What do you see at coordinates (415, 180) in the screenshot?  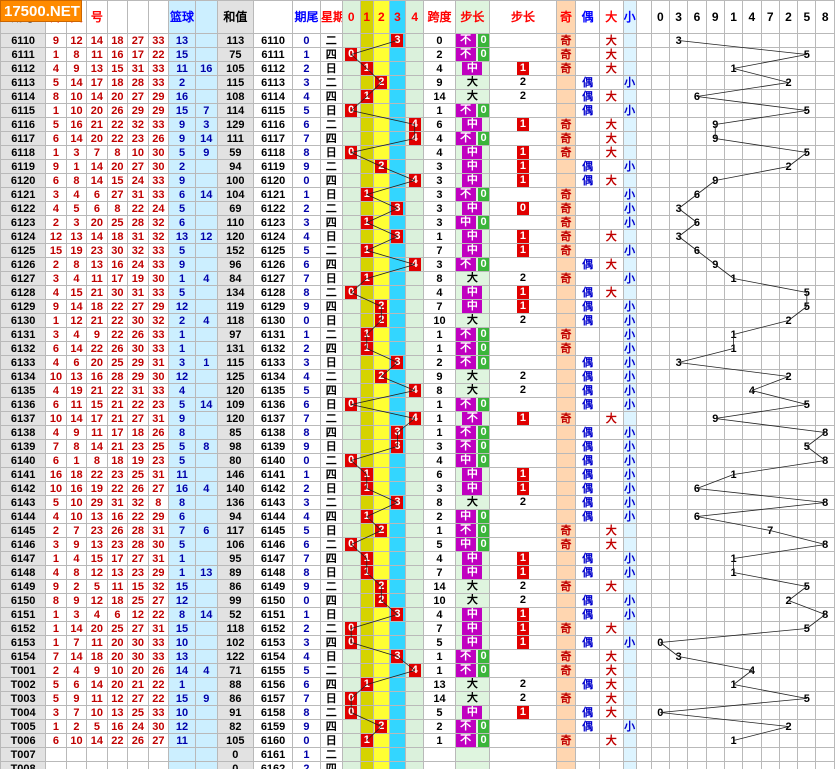 I see `digit-cell-4: 4` at bounding box center [415, 180].